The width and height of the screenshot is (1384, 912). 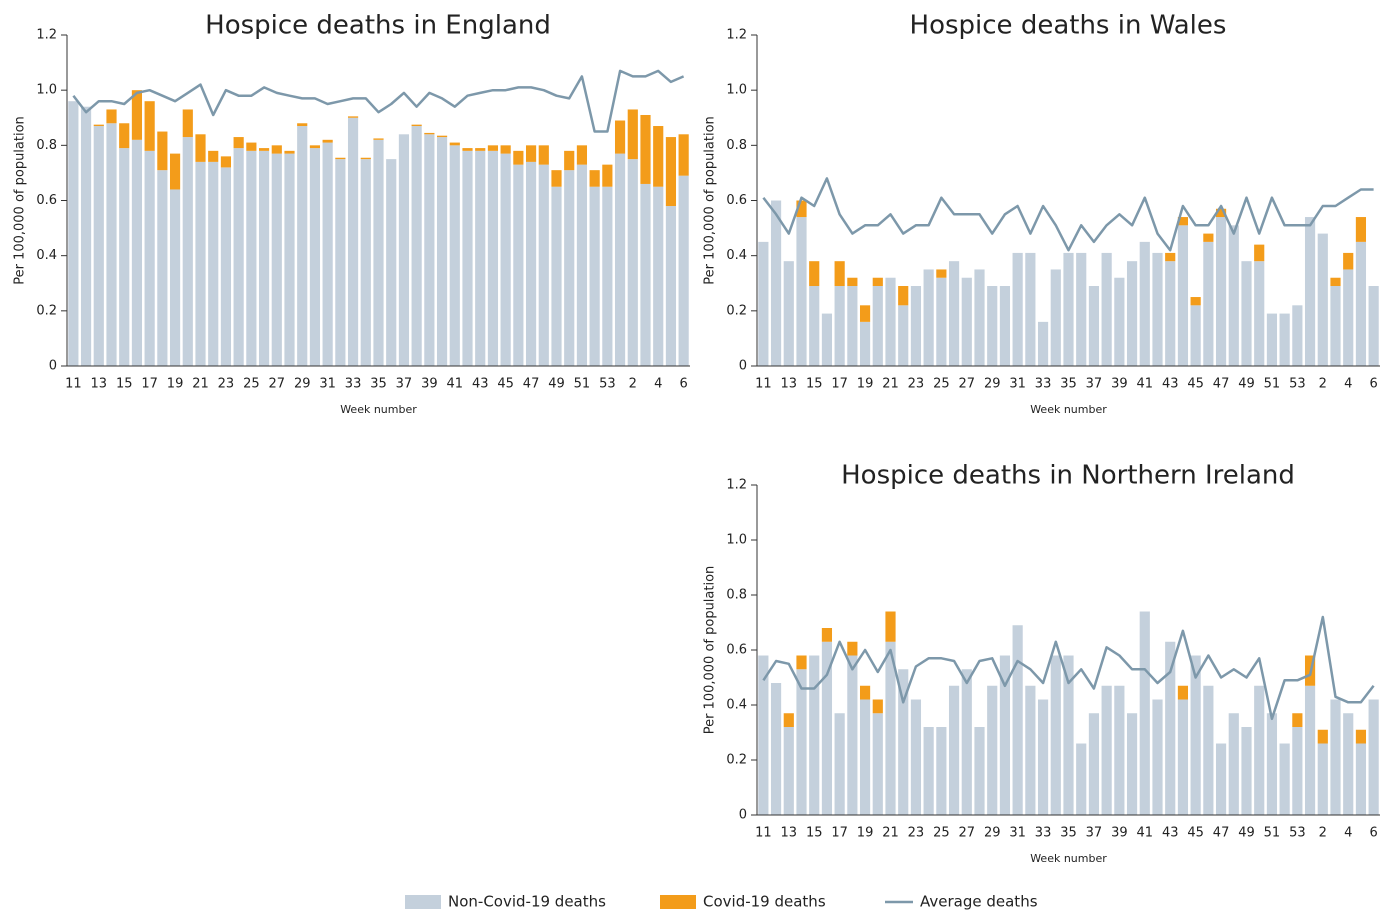 What do you see at coordinates (736, 760) in the screenshot?
I see `y-tick-label: 0.2` at bounding box center [736, 760].